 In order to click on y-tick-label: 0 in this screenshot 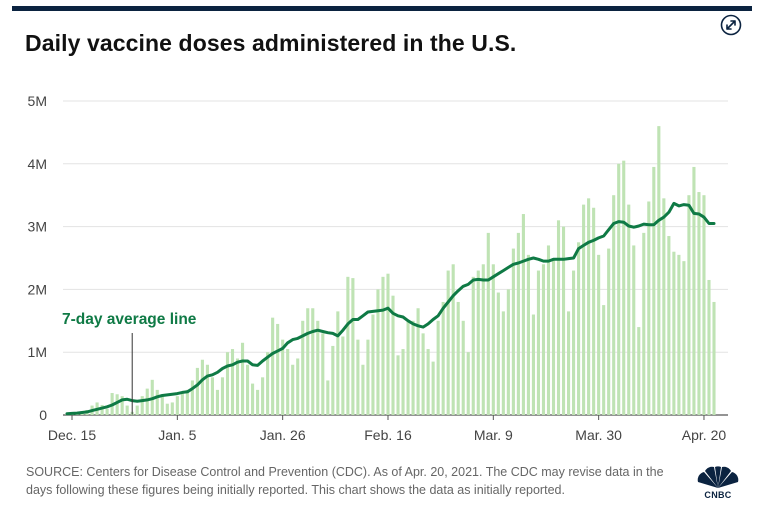, I will do `click(43, 415)`.